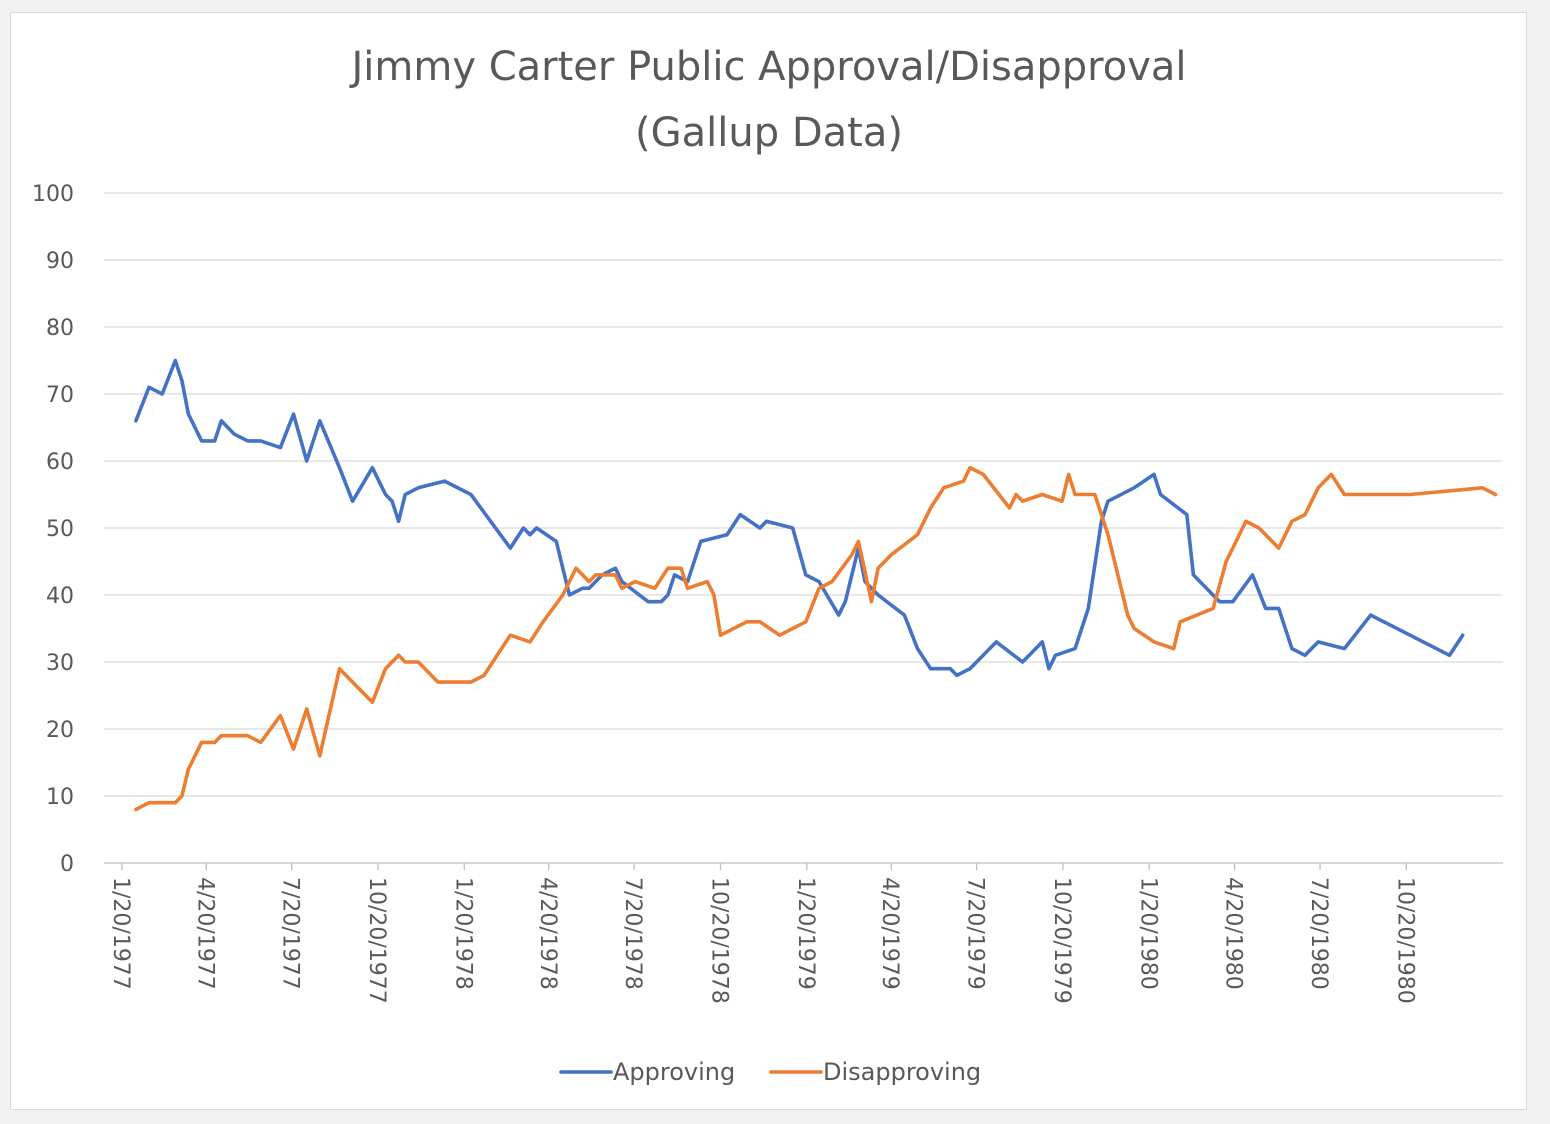 Image resolution: width=1550 pixels, height=1124 pixels. Describe the element at coordinates (674, 1072) in the screenshot. I see `legend-label: Approving` at that location.